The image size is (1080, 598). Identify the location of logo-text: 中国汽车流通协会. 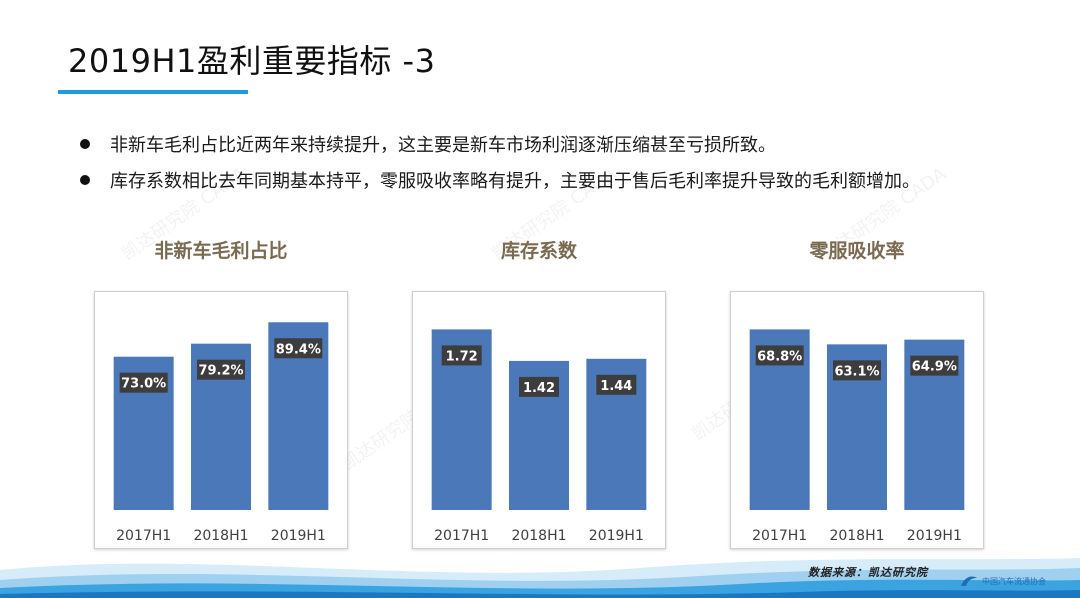
(1014, 581).